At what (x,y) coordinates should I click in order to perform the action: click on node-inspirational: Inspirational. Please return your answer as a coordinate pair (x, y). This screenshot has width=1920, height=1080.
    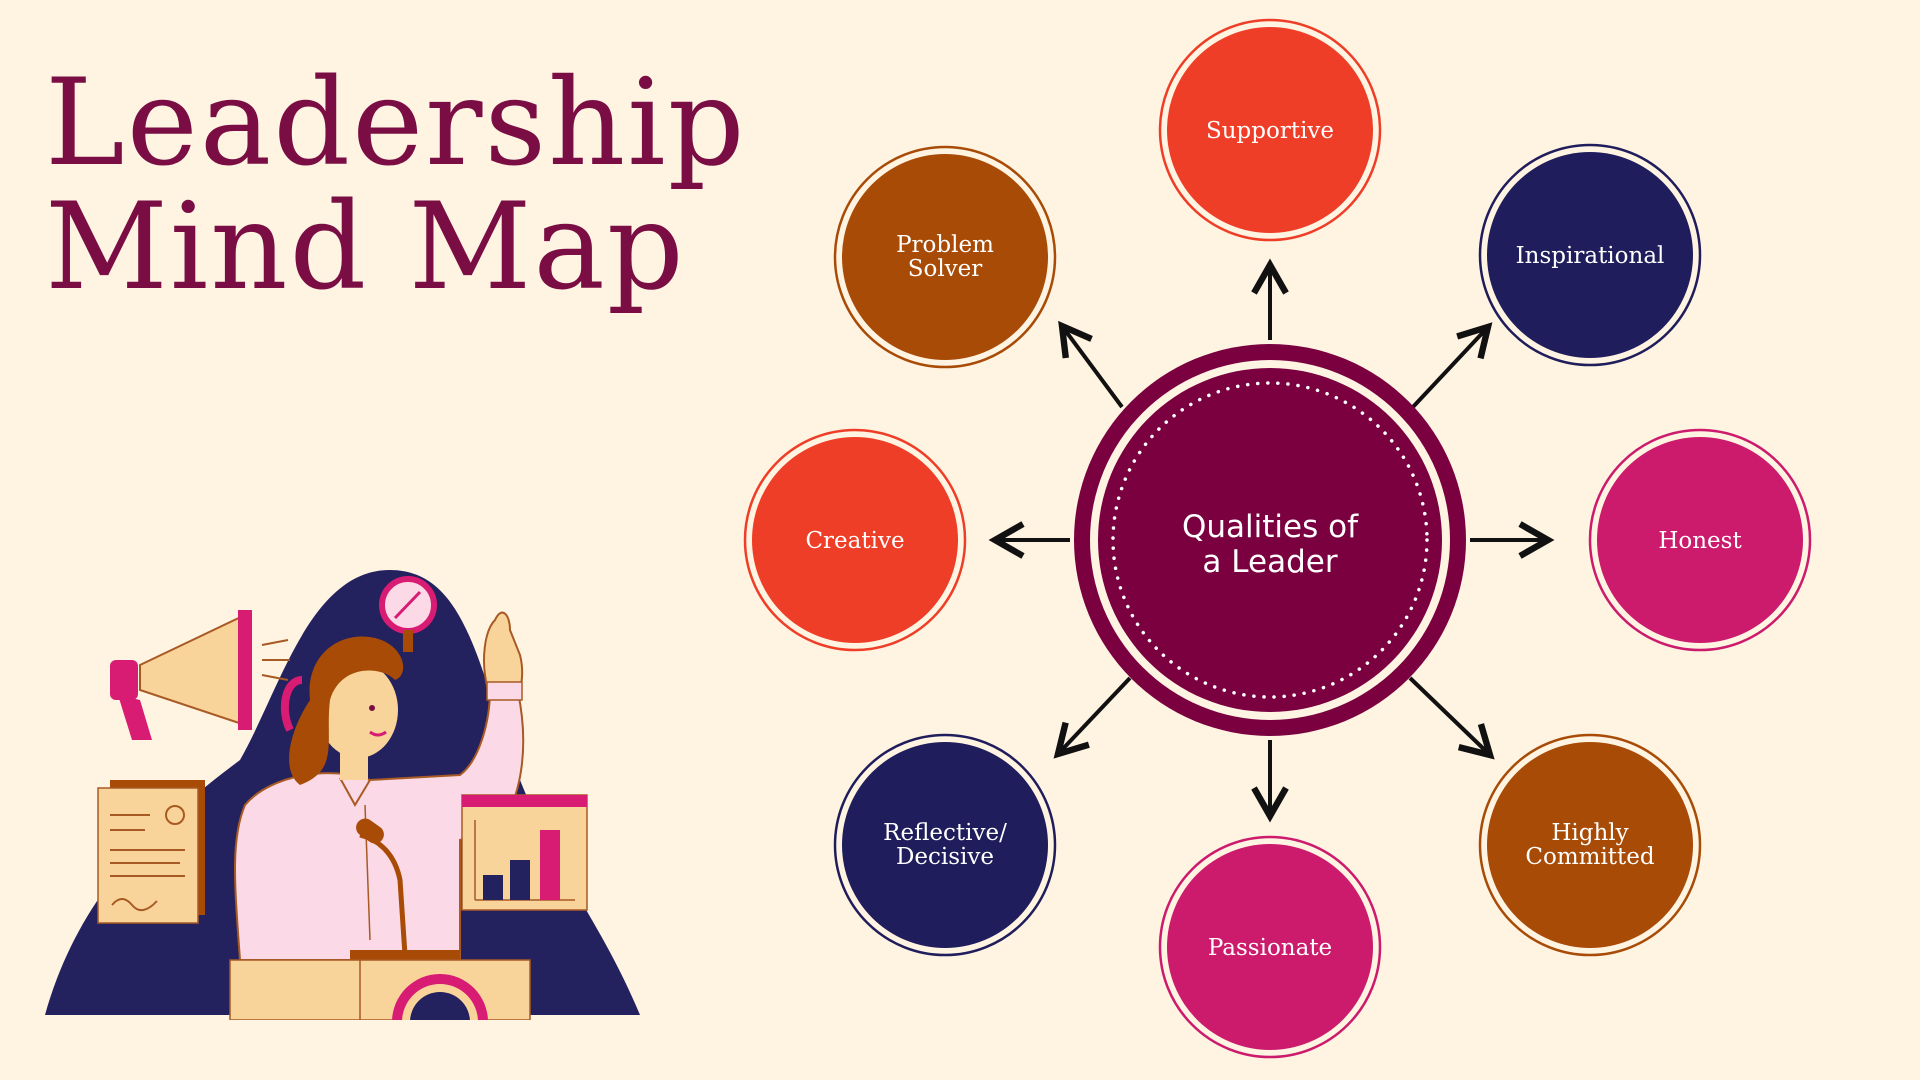
    Looking at the image, I should click on (1590, 255).